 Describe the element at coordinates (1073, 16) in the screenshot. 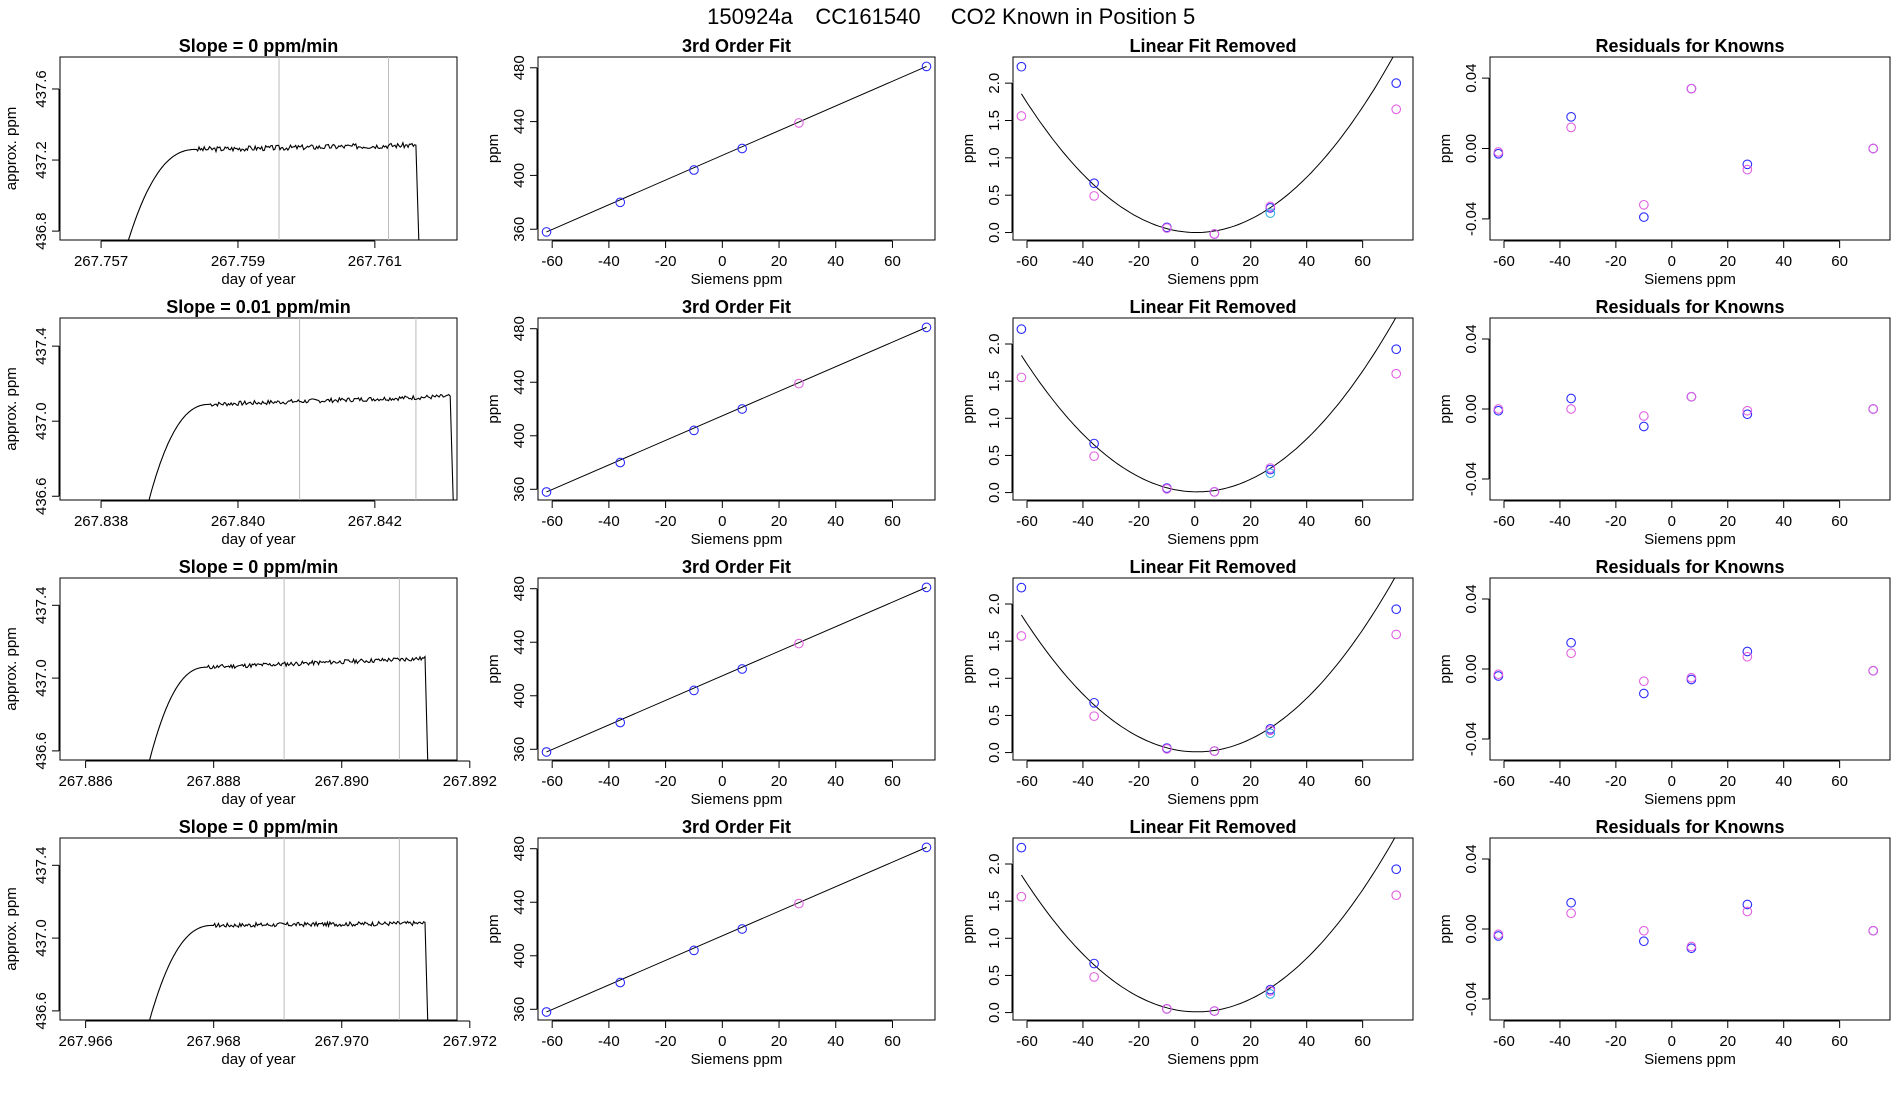

I see `figure-title-description: CO2 Known in Position 5` at that location.